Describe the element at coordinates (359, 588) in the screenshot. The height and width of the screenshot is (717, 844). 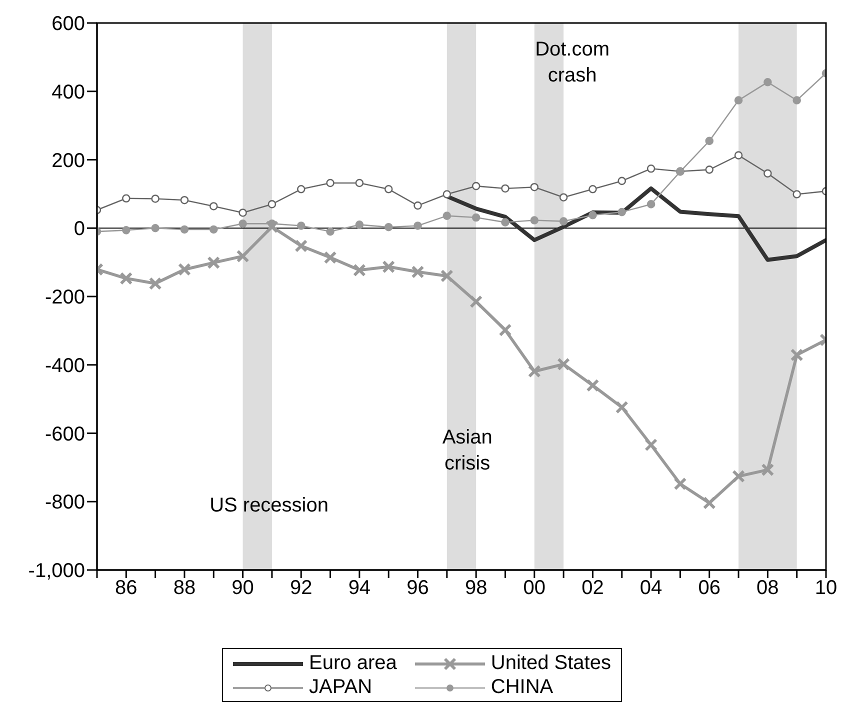
I see `x-tick-label: 94` at that location.